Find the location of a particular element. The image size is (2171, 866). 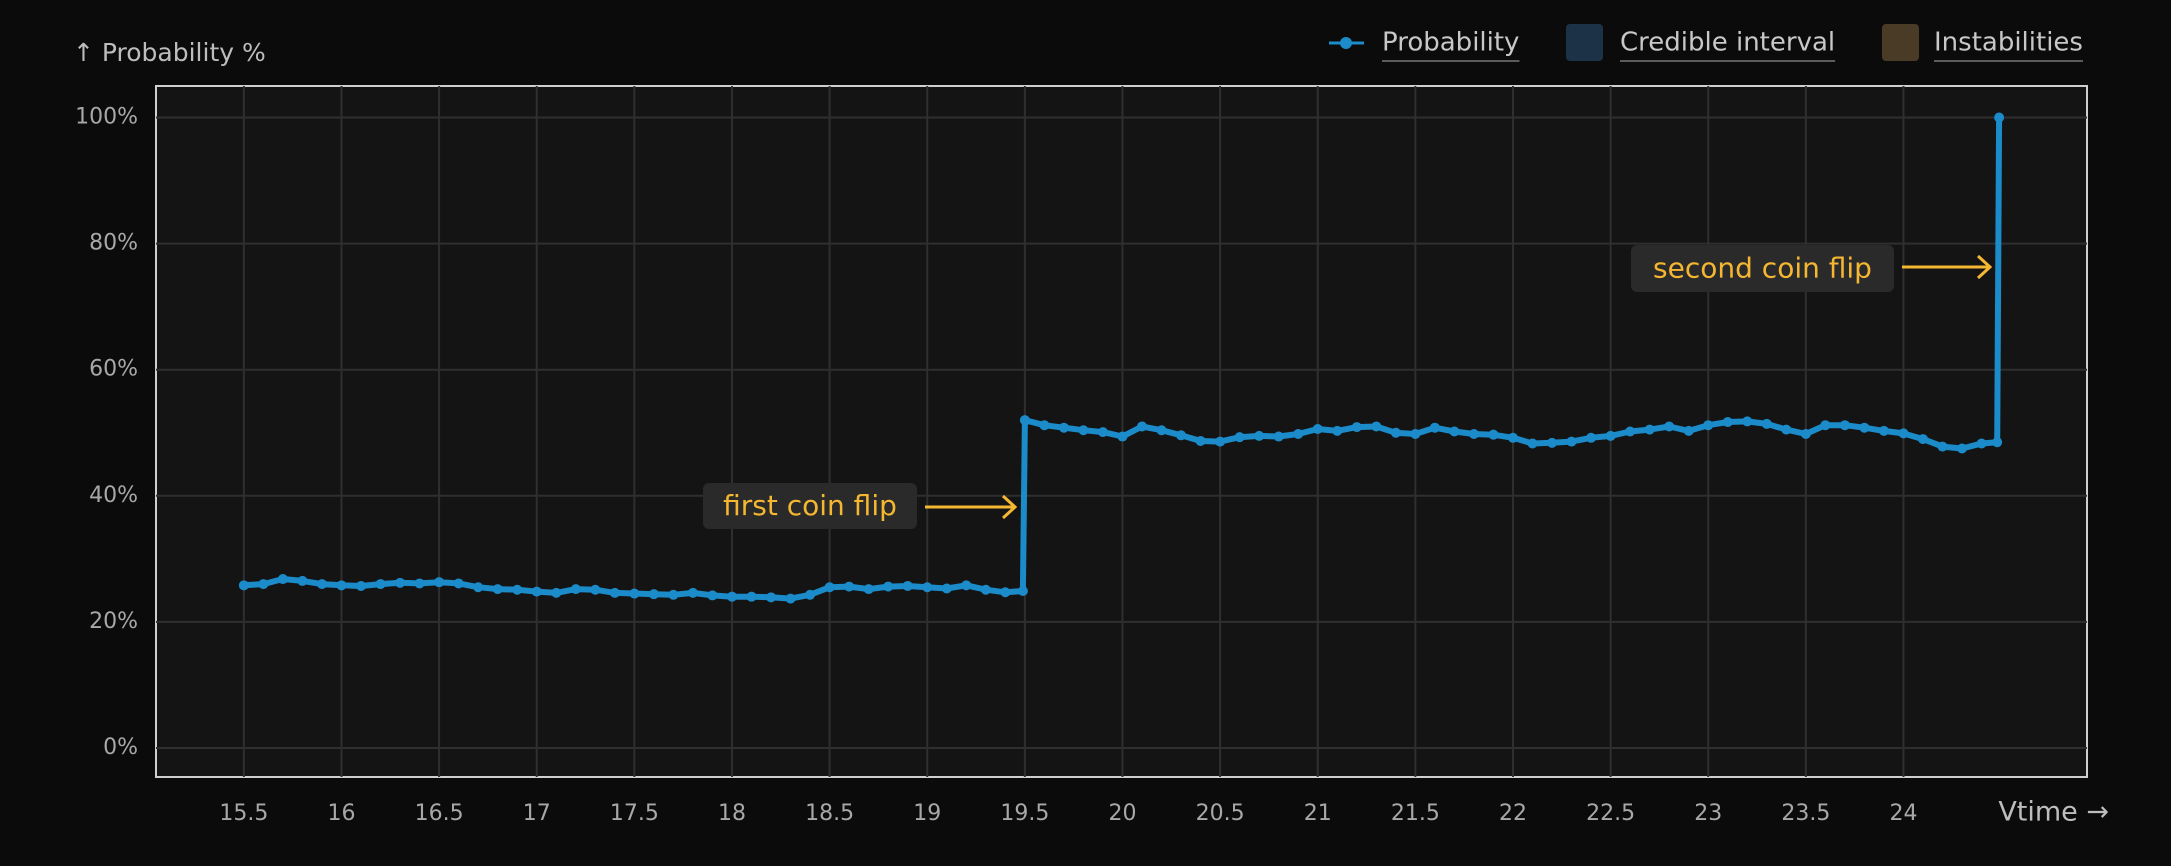

x-tick-label: 21 is located at coordinates (1318, 813).